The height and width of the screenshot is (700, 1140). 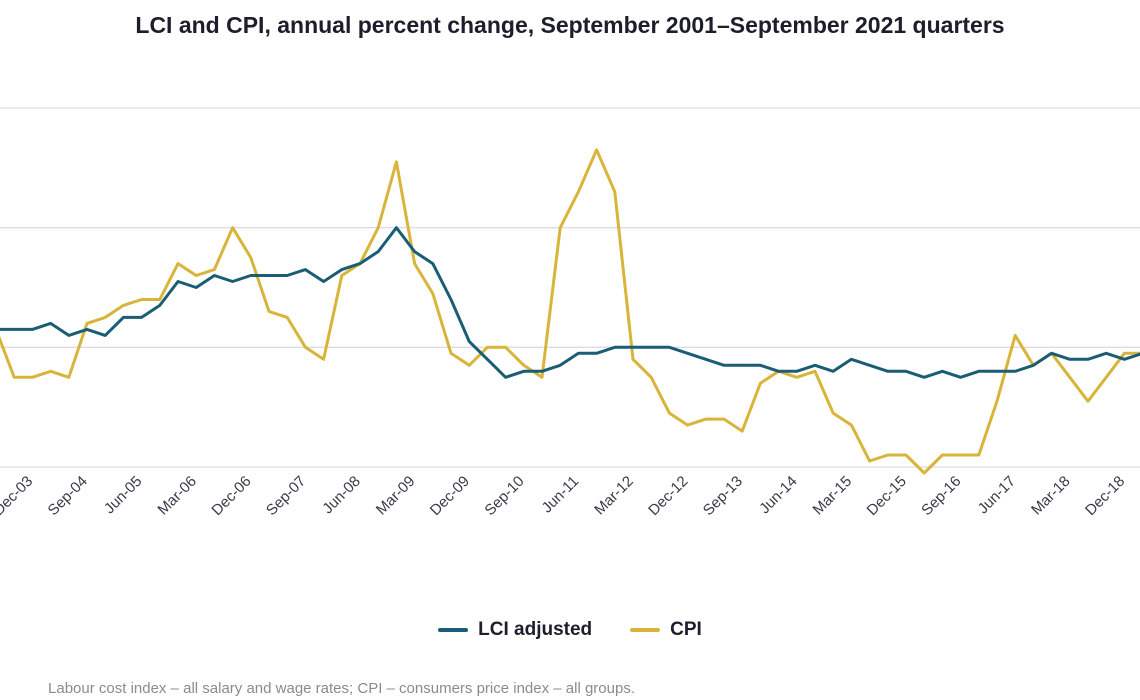 I want to click on x-tick-label: Jun-08, so click(x=341, y=495).